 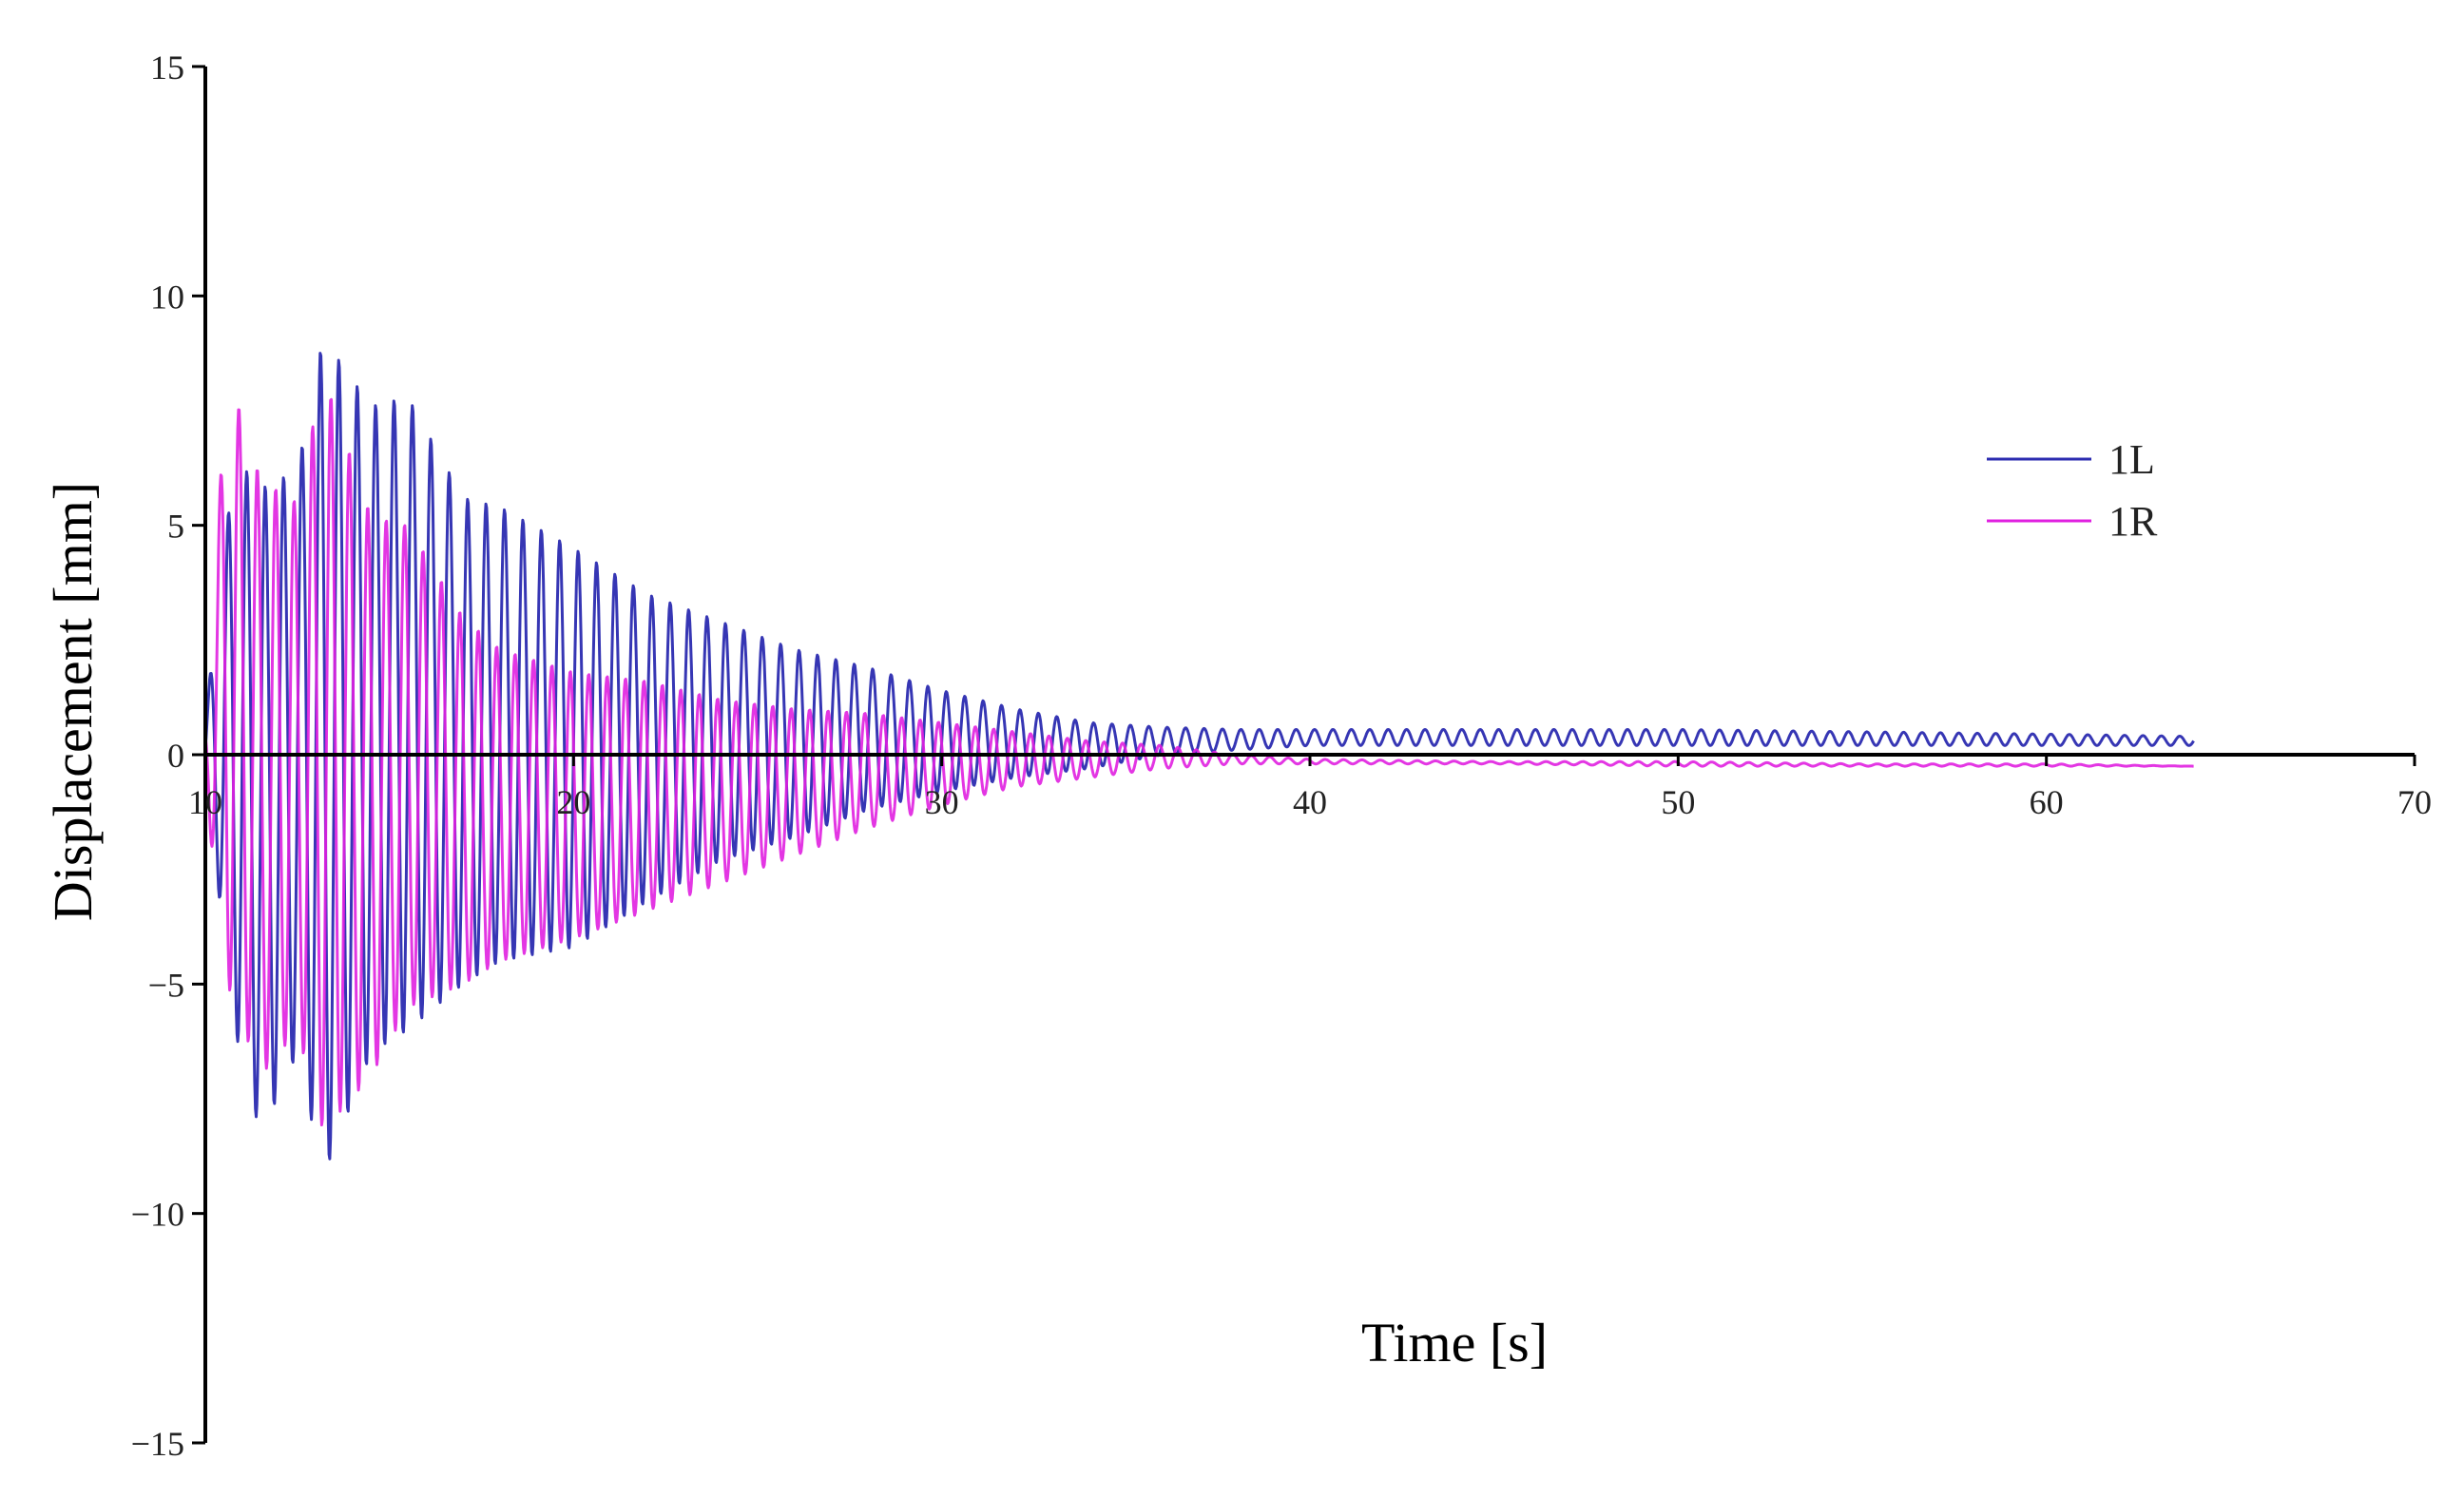 I want to click on y-tick-label: −15, so click(x=157, y=1444).